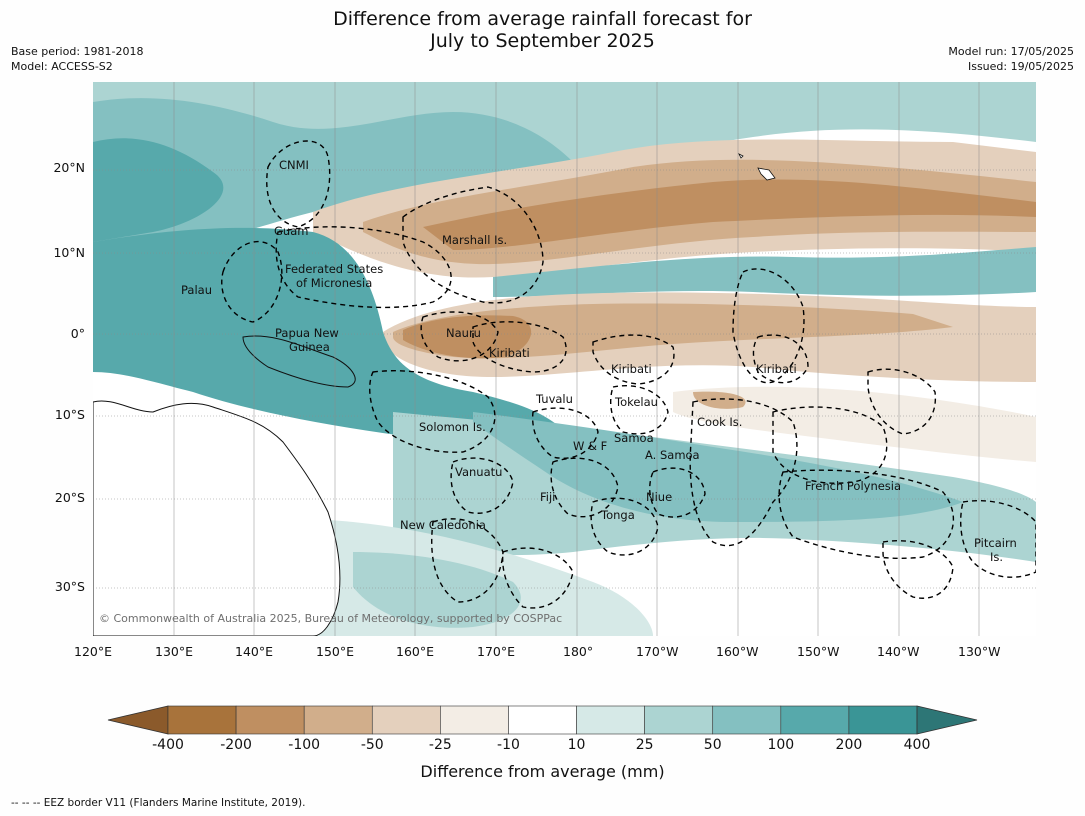 The width and height of the screenshot is (1085, 816). Describe the element at coordinates (849, 745) in the screenshot. I see `colorbar-tick-label: 200` at that location.